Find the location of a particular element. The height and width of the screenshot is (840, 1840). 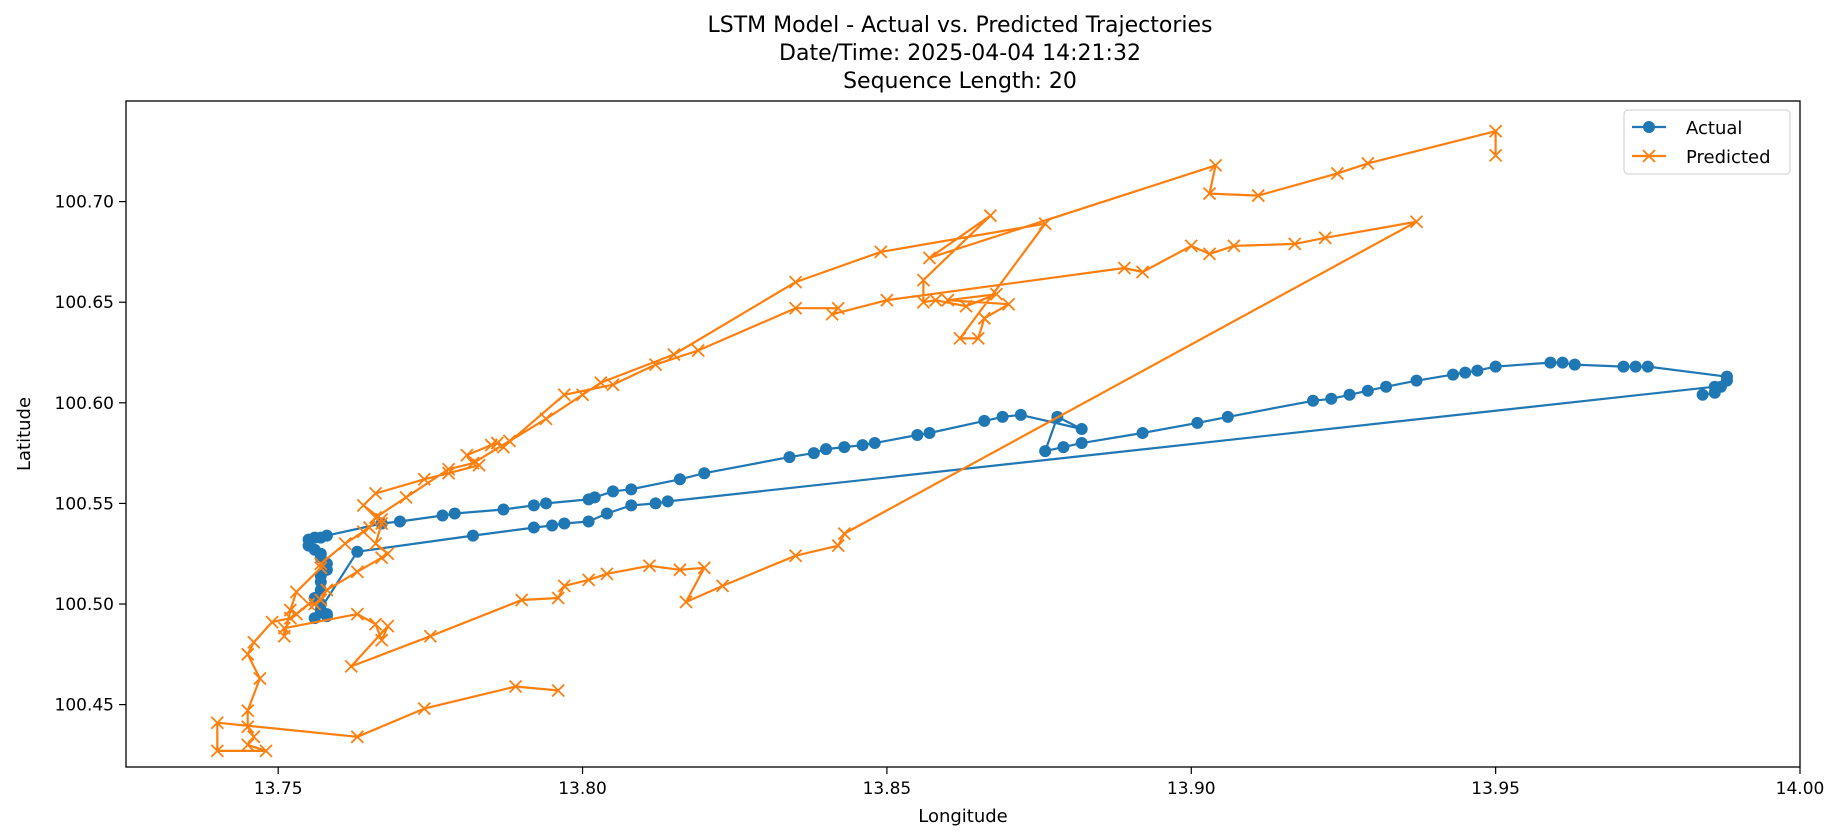

y-tick-label: 100.50 is located at coordinates (84, 605).